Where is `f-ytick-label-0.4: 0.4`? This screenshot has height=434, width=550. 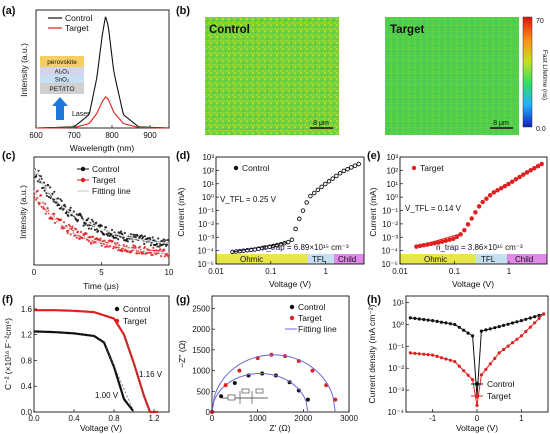
f-ytick-label-0.4: 0.4 is located at coordinates (27, 386).